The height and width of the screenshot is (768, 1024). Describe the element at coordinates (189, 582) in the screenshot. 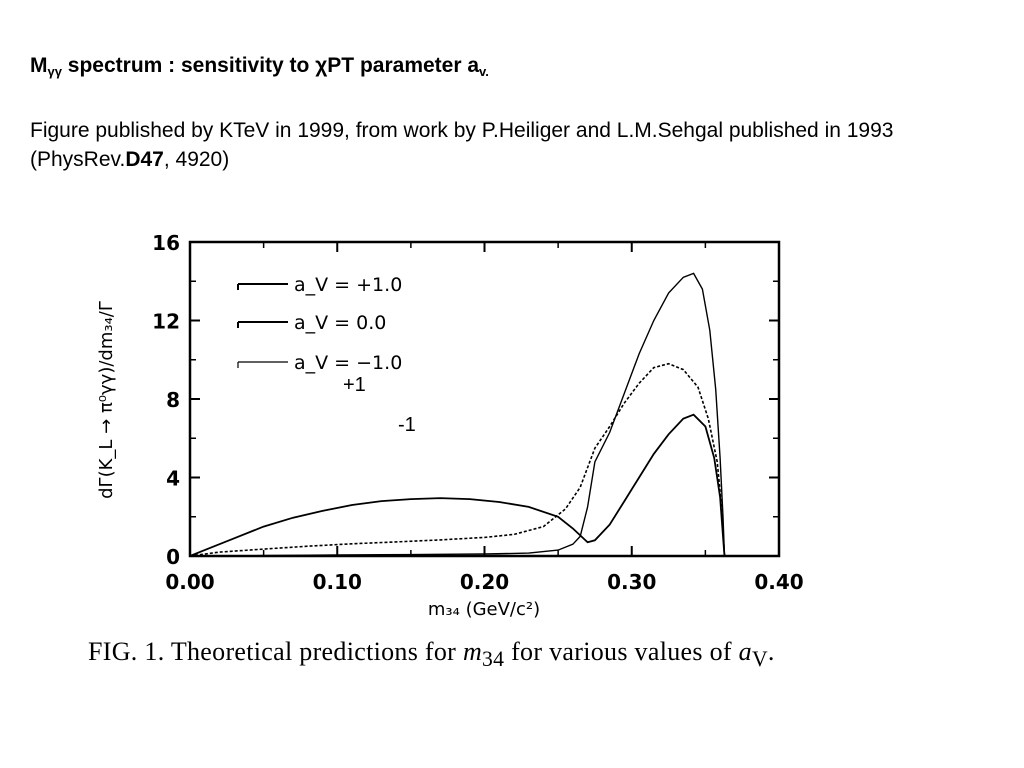

I see `x-tick-label: 0.00` at that location.